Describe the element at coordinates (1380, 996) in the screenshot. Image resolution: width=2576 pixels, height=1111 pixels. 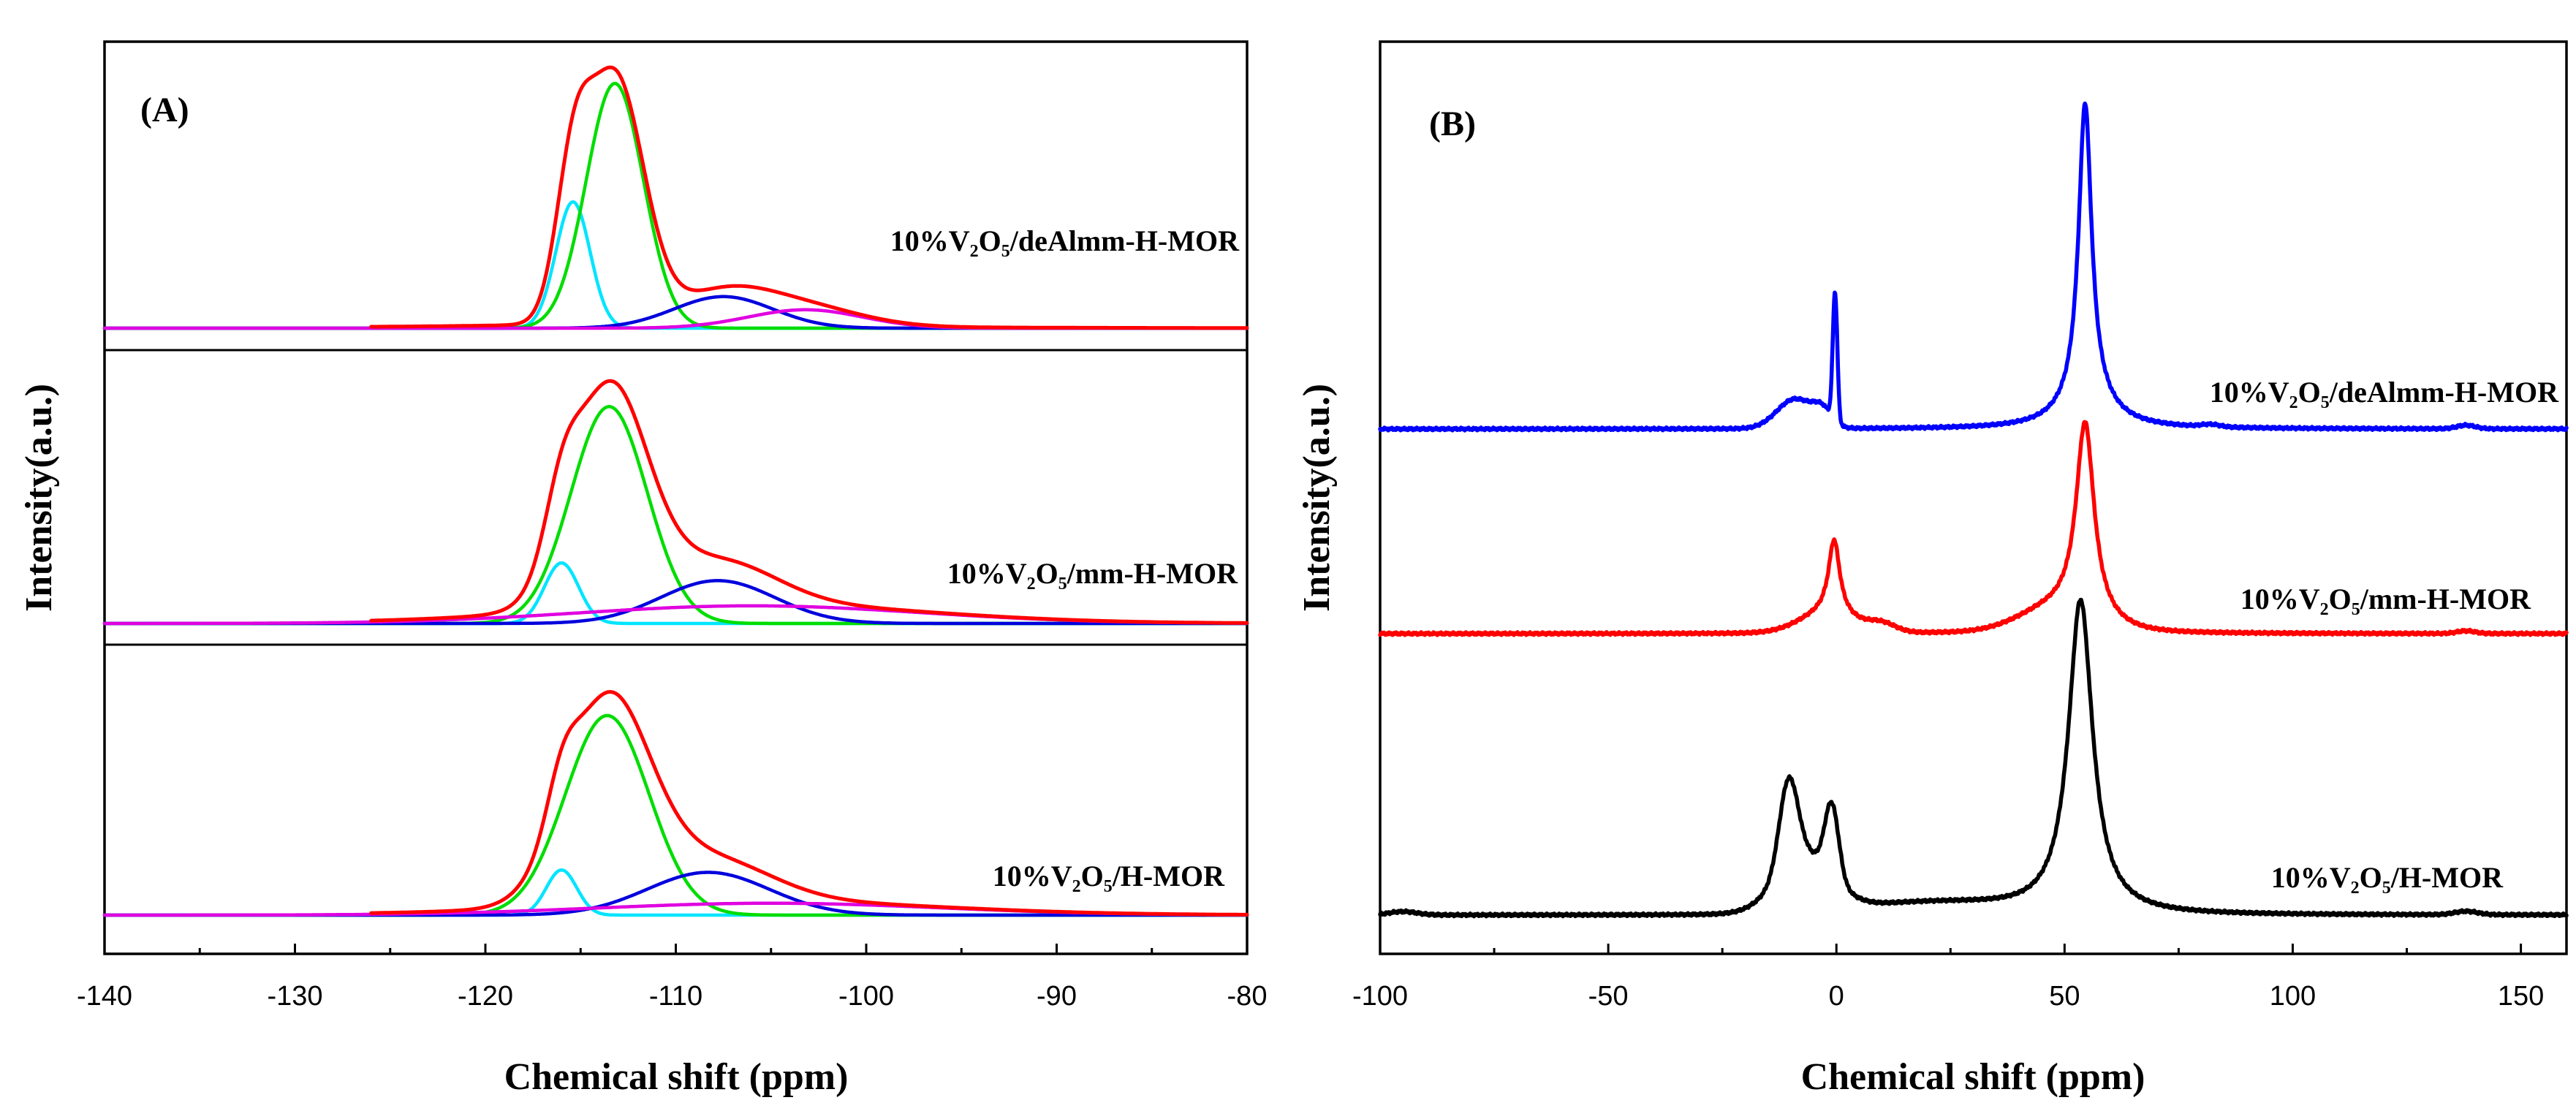
I see `panel-b-tick-label: -100` at that location.